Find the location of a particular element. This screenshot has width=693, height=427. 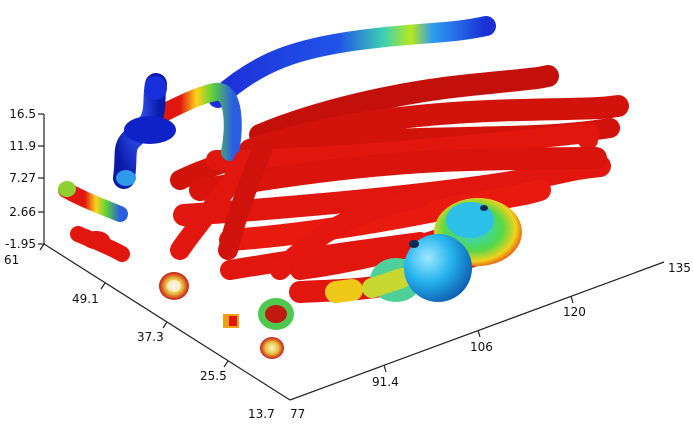

tube-group-left is located at coordinates (94, 221).